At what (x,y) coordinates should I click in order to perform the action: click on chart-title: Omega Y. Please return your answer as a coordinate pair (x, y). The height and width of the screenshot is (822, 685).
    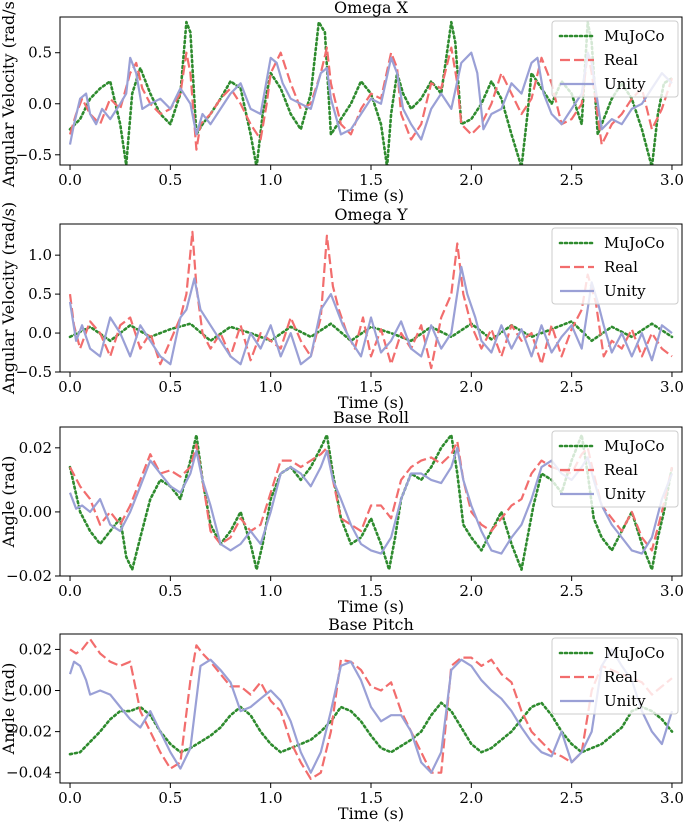
    Looking at the image, I should click on (371, 214).